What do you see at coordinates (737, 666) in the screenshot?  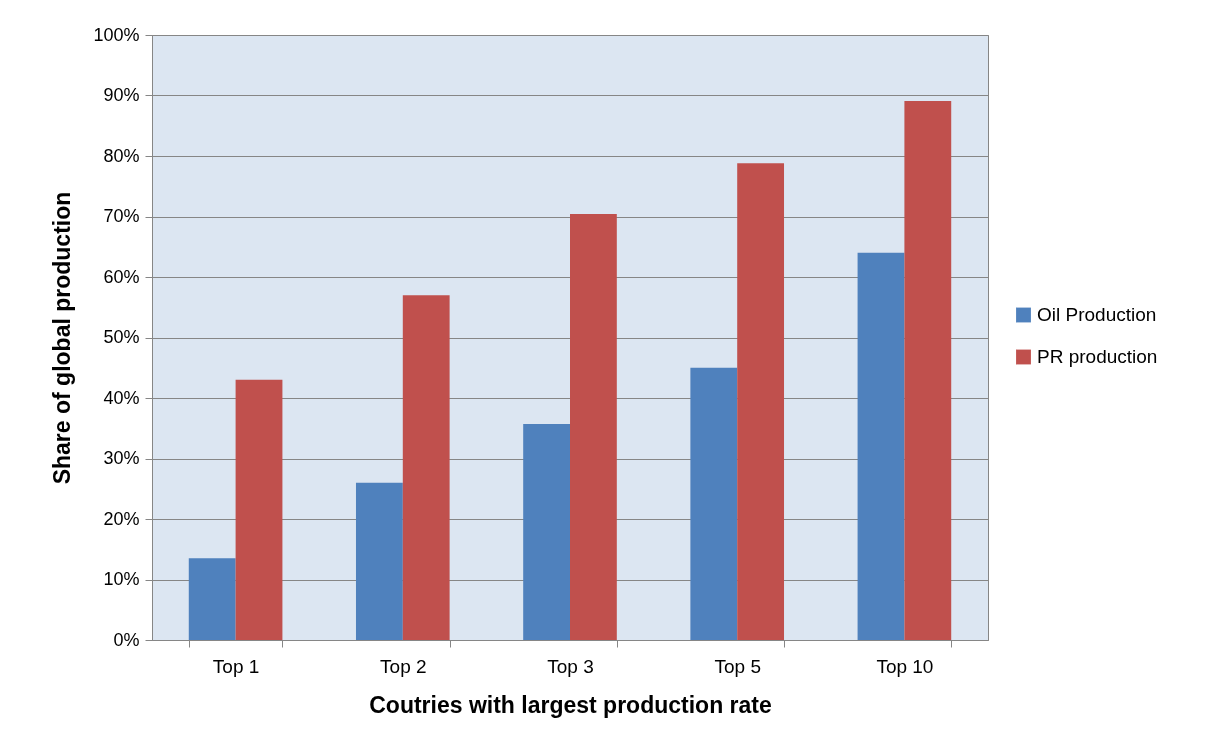 I see `x-tick-label: Top 5` at bounding box center [737, 666].